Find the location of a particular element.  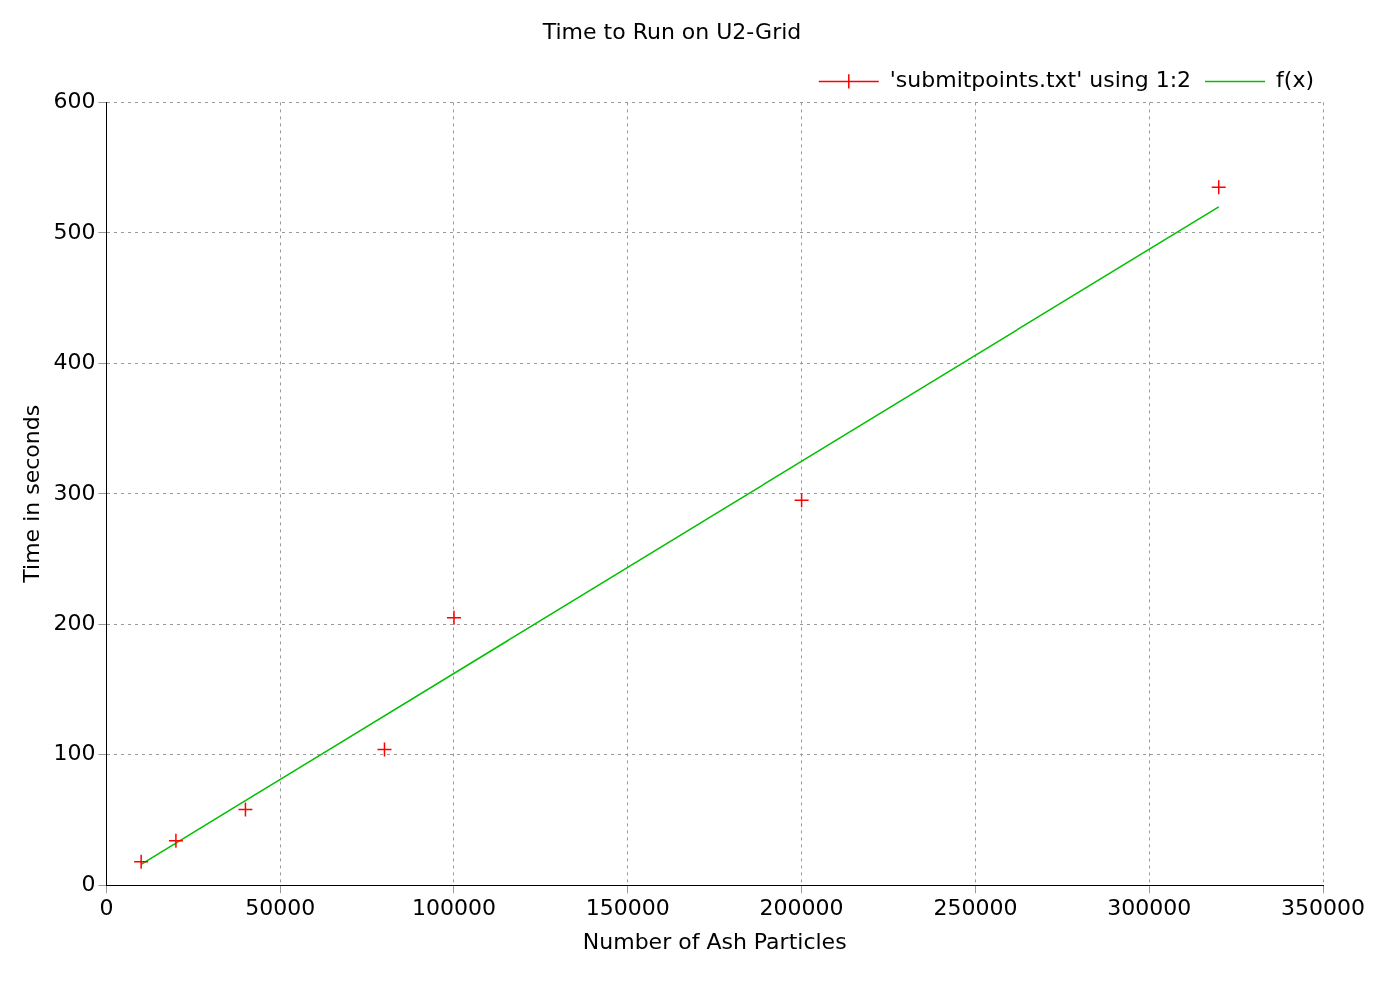

legend-label: f(x) is located at coordinates (1295, 80).